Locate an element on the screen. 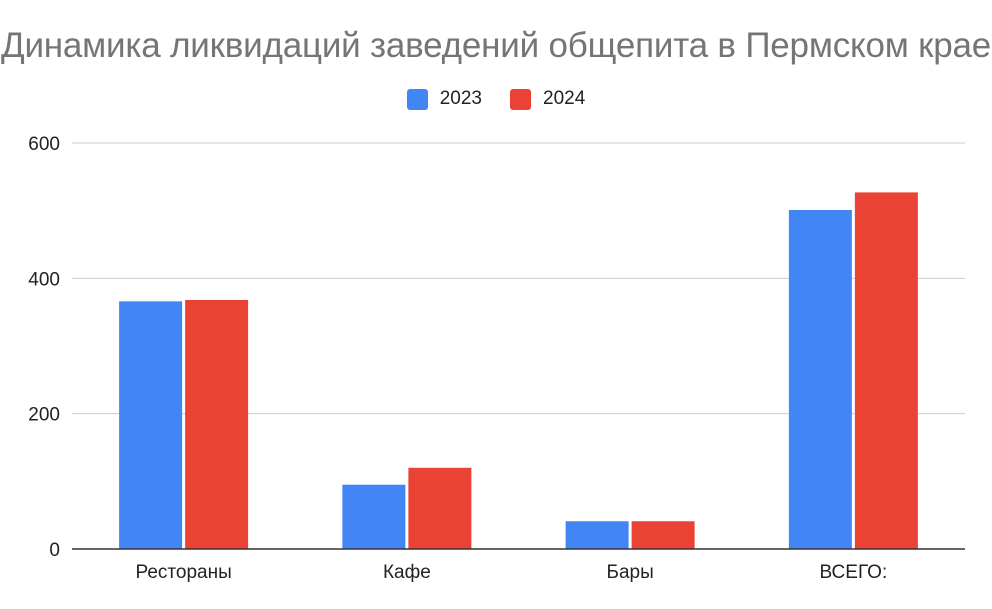 Image resolution: width=992 pixels, height=609 pixels. legend-item-2023: 2023 is located at coordinates (444, 99).